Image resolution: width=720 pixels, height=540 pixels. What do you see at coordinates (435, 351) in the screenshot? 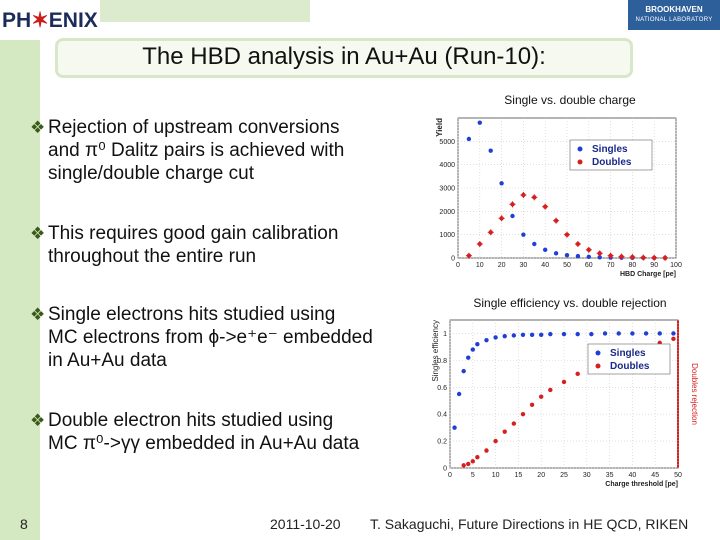
I see `y-axis-label: Singles efficiency` at bounding box center [435, 351].